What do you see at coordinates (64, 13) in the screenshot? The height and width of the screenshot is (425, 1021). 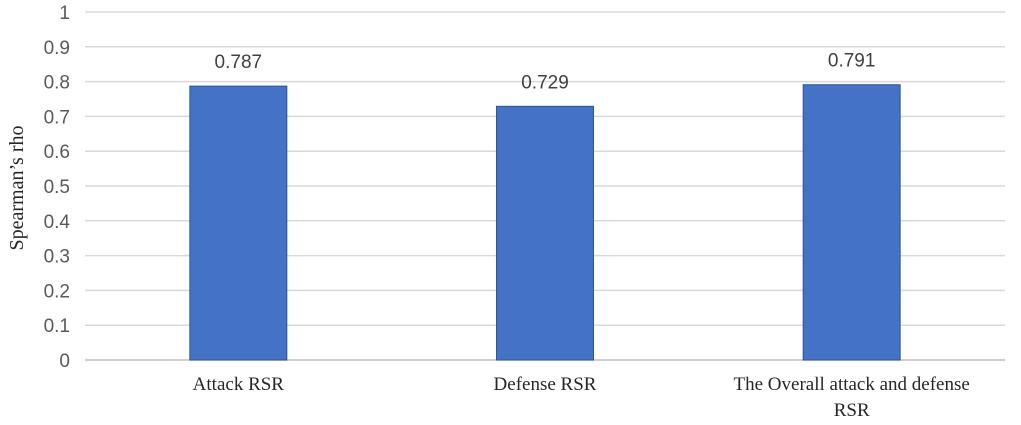 I see `y-tick-label: 1` at bounding box center [64, 13].